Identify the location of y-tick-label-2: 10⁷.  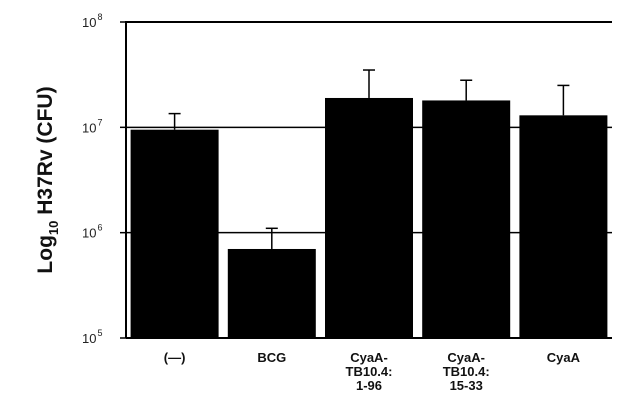
(92, 126).